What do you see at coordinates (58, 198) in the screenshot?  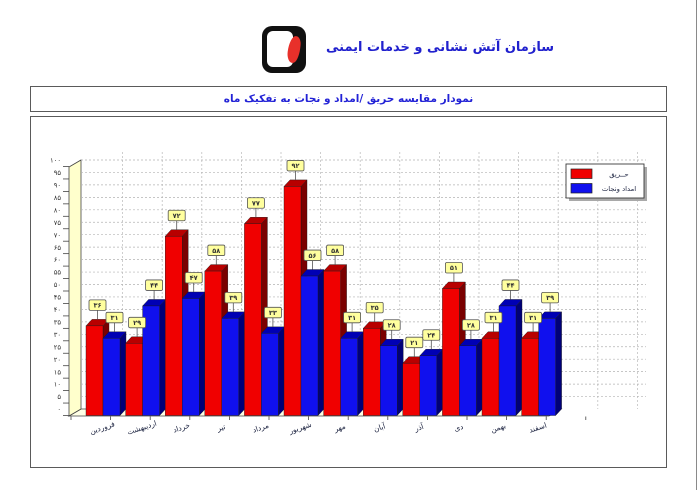 I see `y-tick-label: ۸۵` at bounding box center [58, 198].